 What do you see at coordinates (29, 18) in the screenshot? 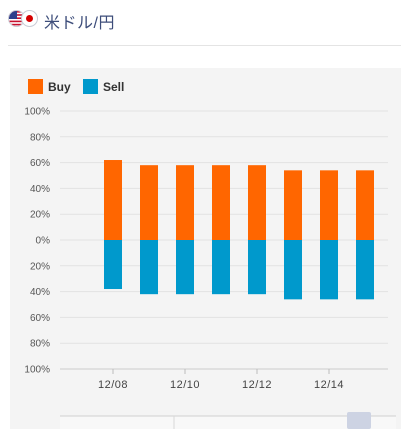
I see `jp-flag-icon` at bounding box center [29, 18].